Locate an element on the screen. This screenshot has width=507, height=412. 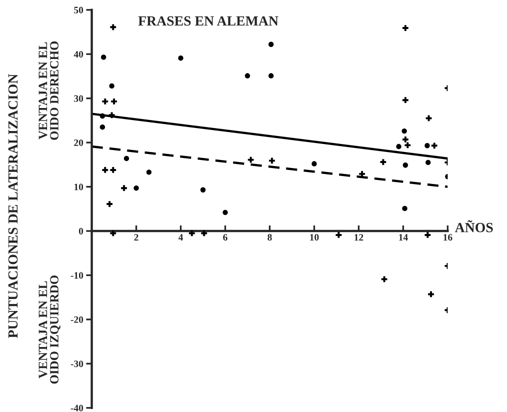
y-tick-label: 10 is located at coordinates (79, 187).